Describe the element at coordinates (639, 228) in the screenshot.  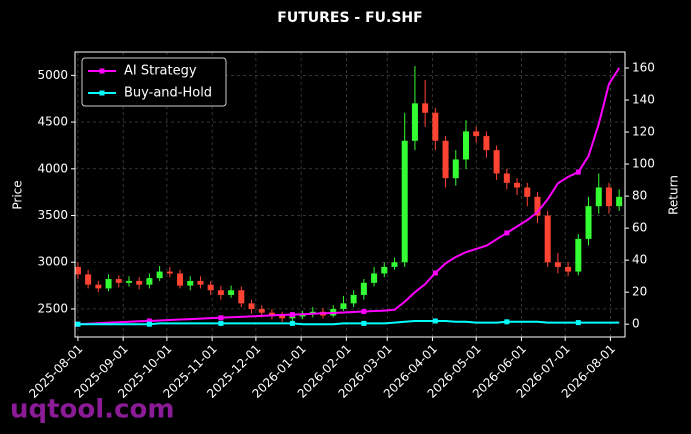
I see `y2-tick-label: 60` at that location.